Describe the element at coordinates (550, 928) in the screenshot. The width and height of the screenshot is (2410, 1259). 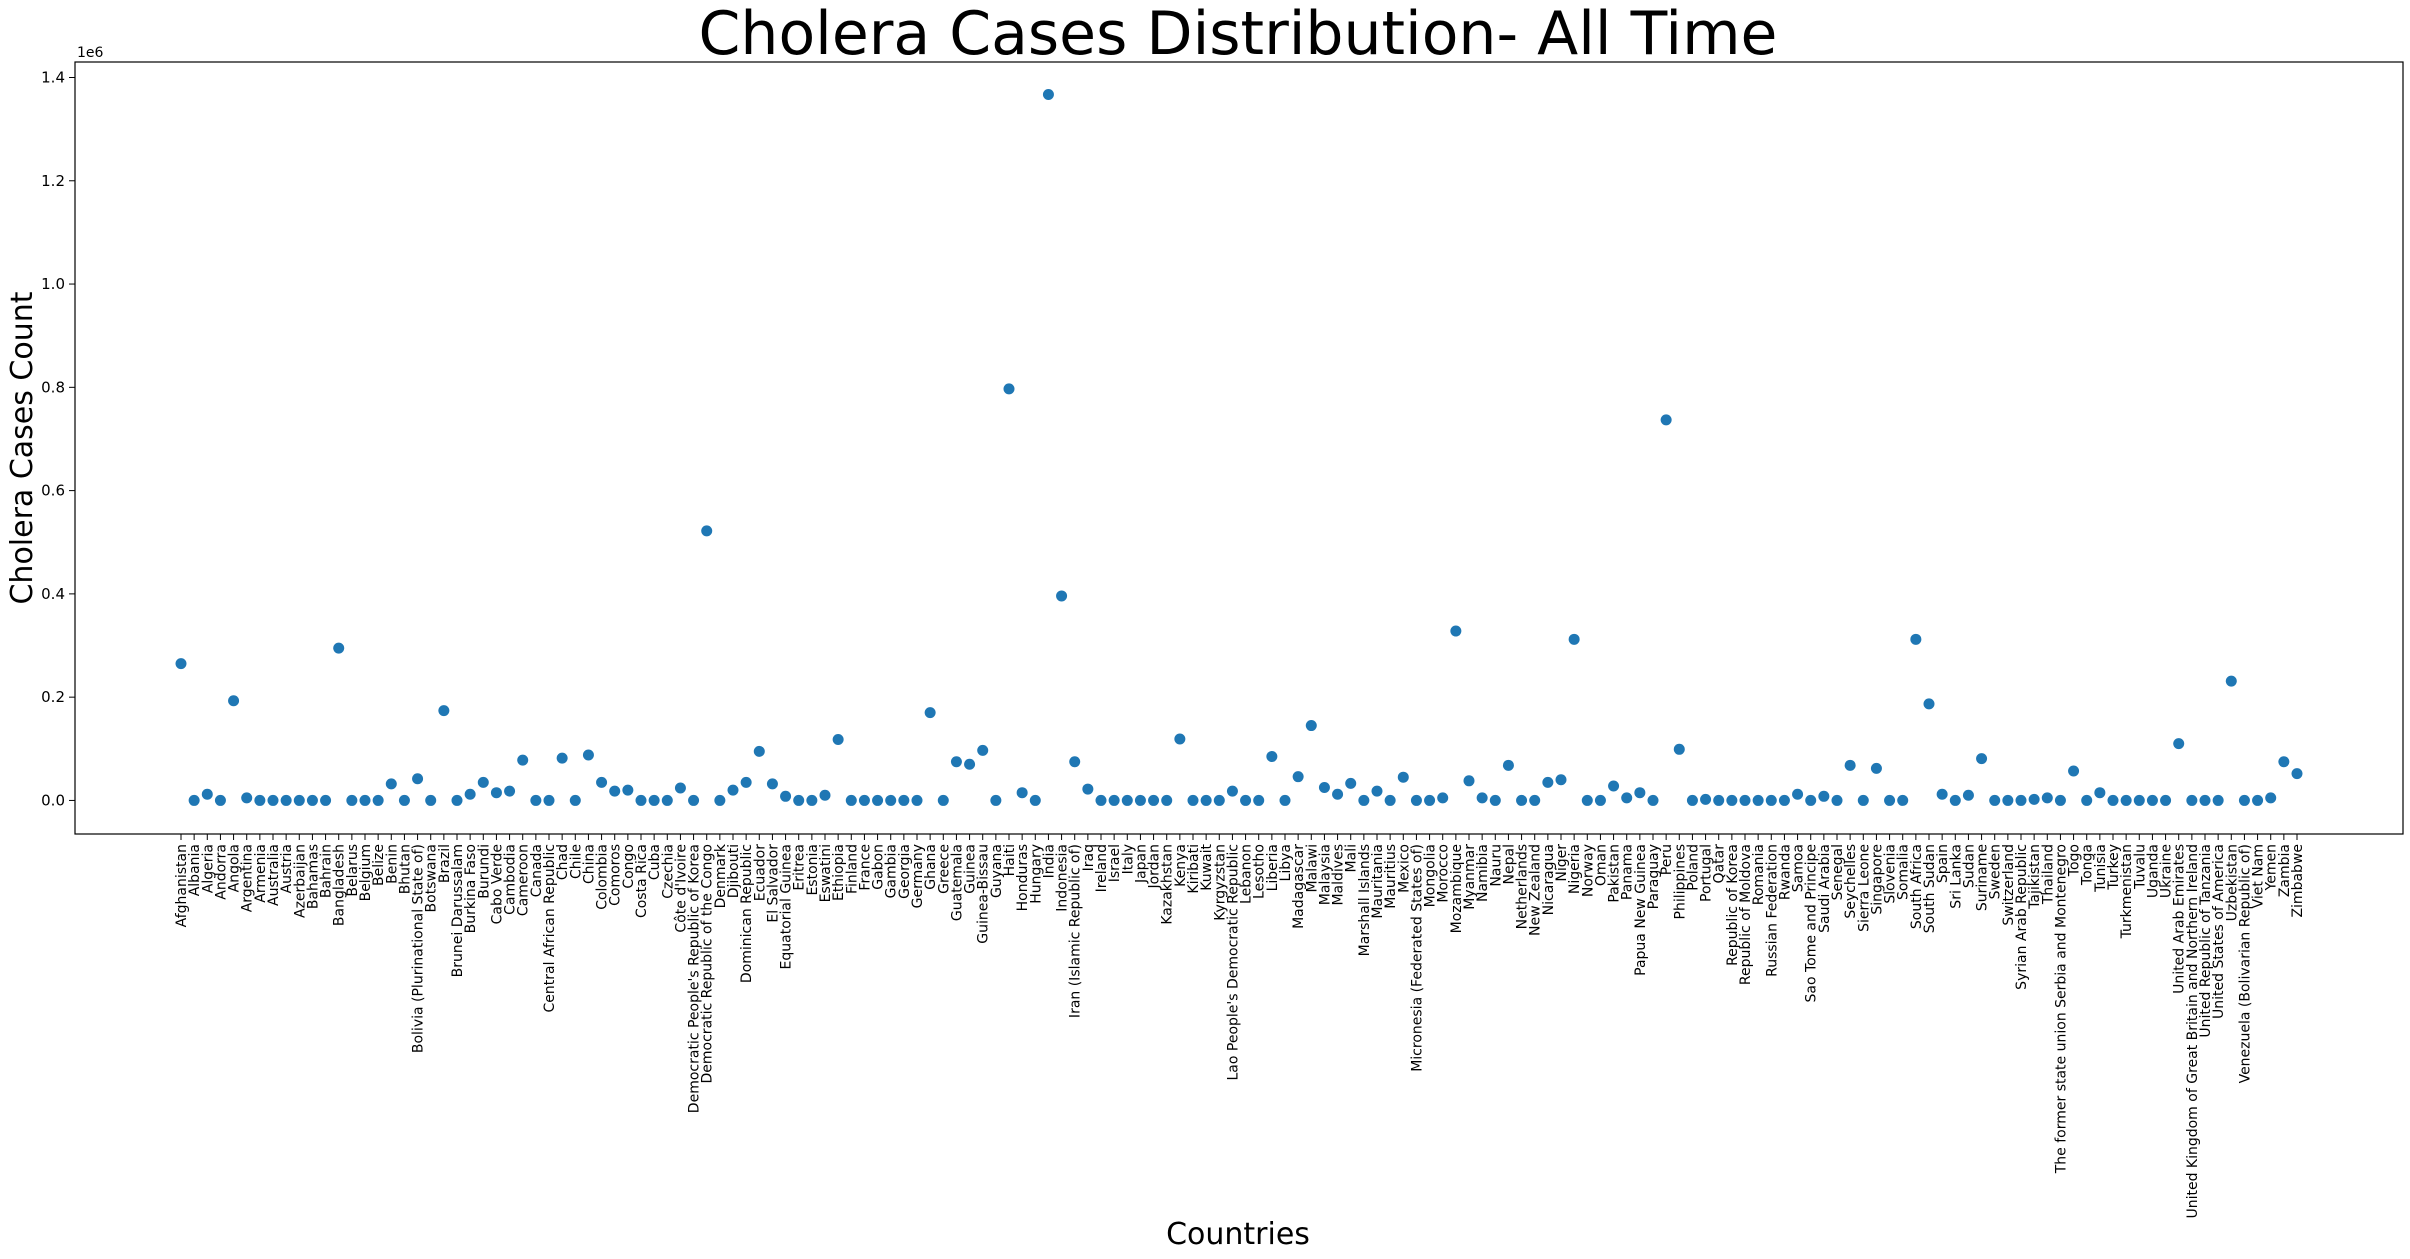
I see `x-tick-label: Central African Republic` at that location.